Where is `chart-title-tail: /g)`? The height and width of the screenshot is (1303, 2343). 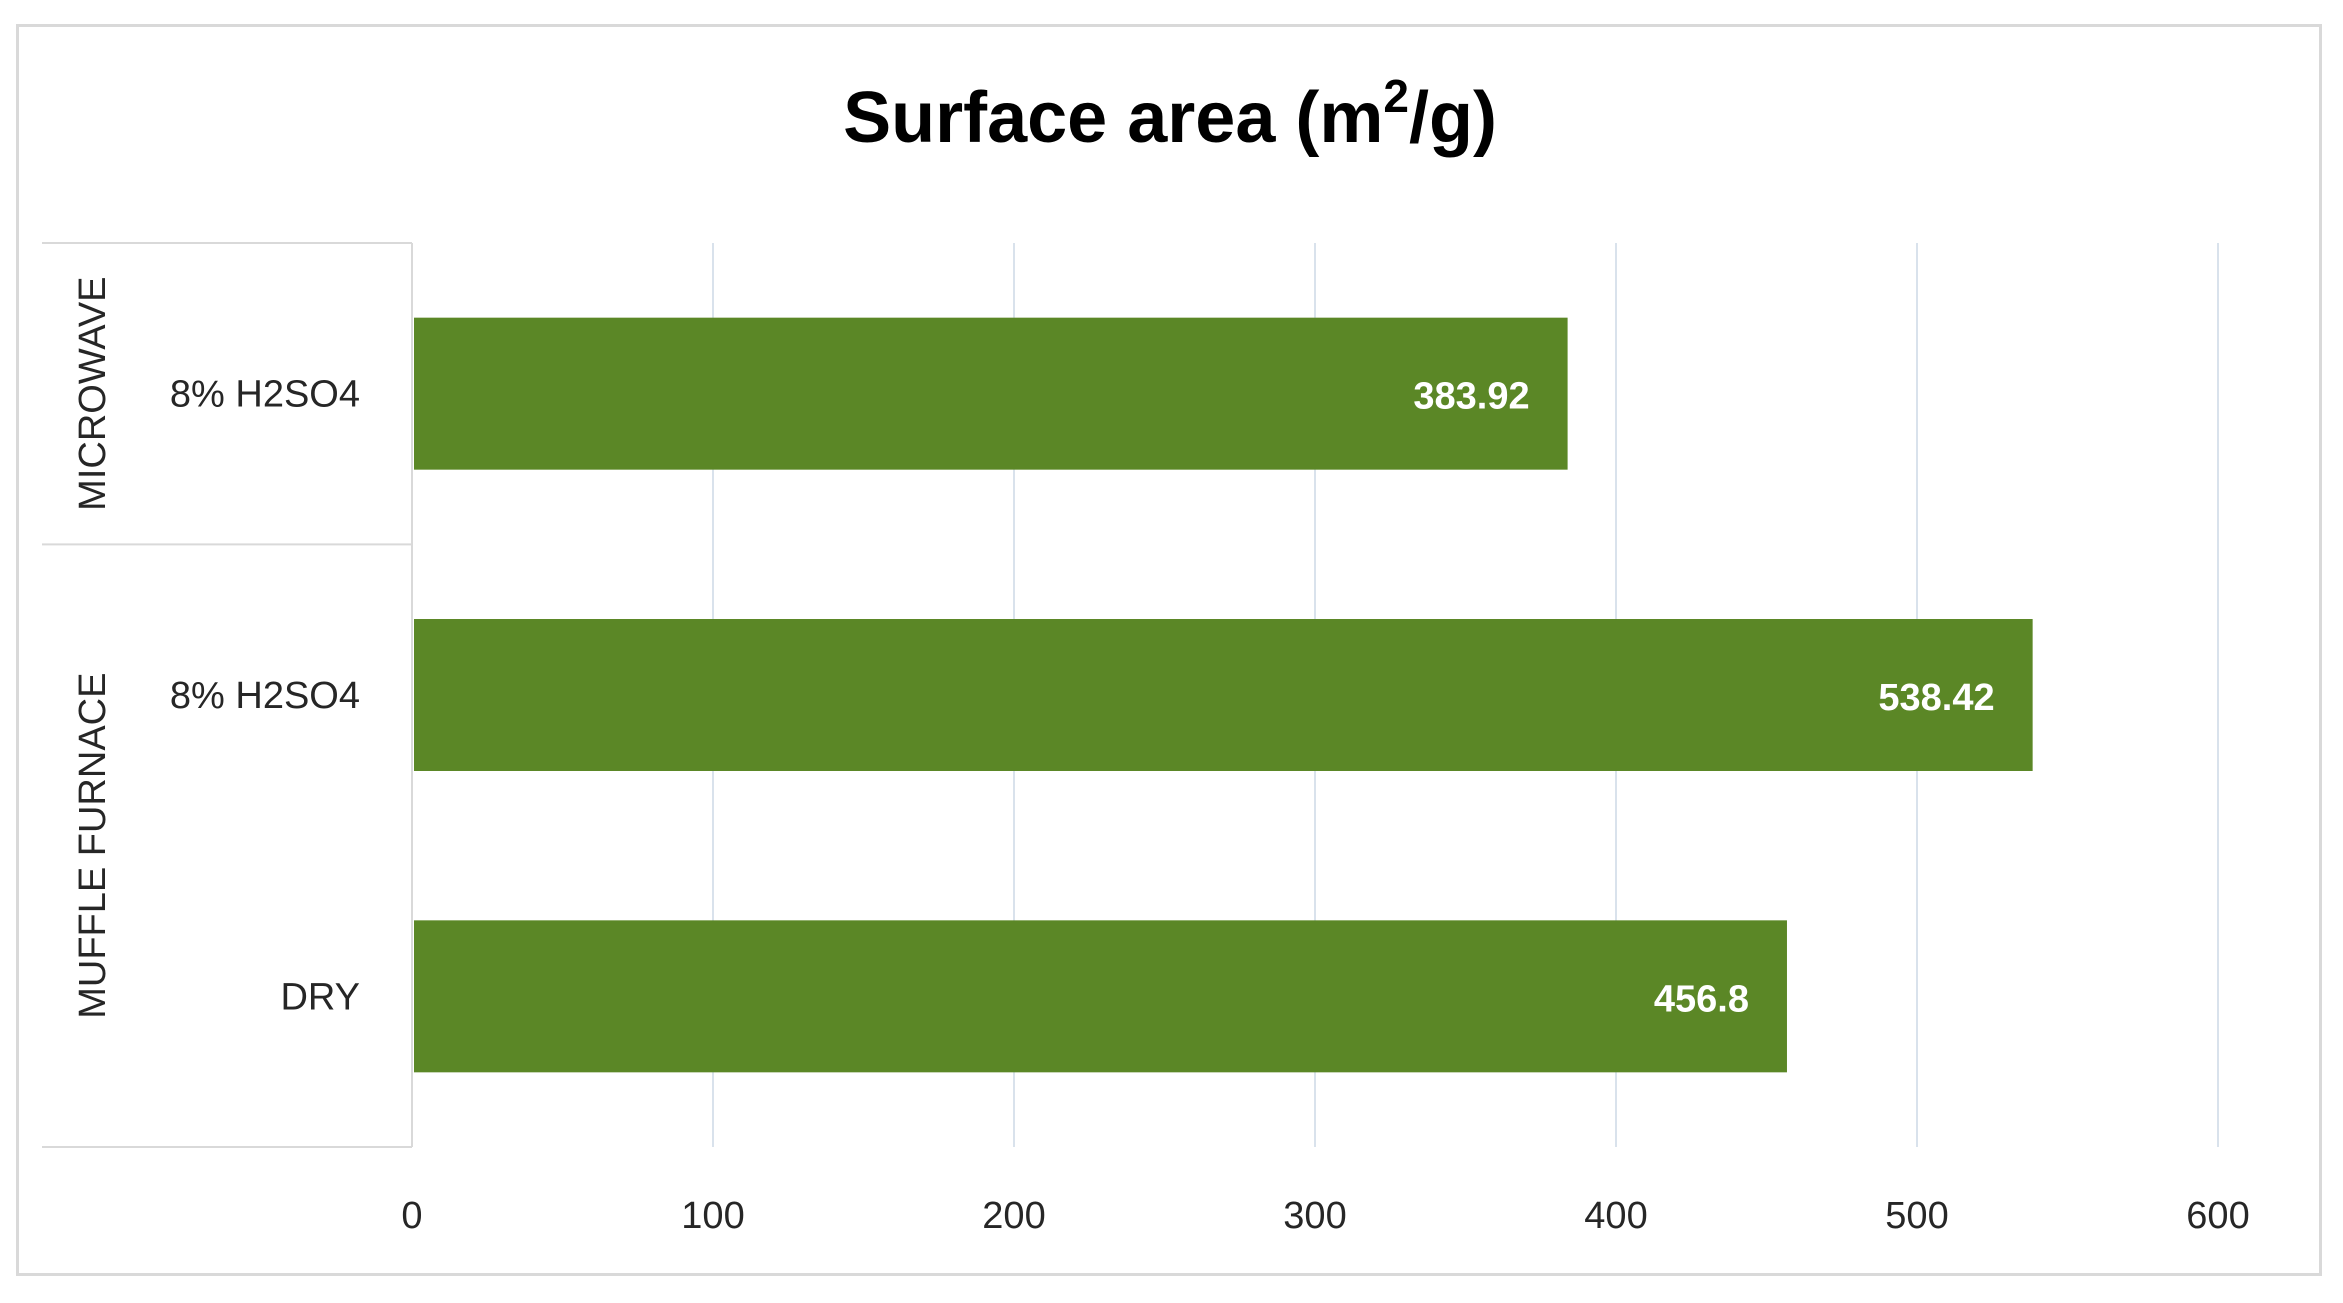 chart-title-tail: /g) is located at coordinates (1453, 118).